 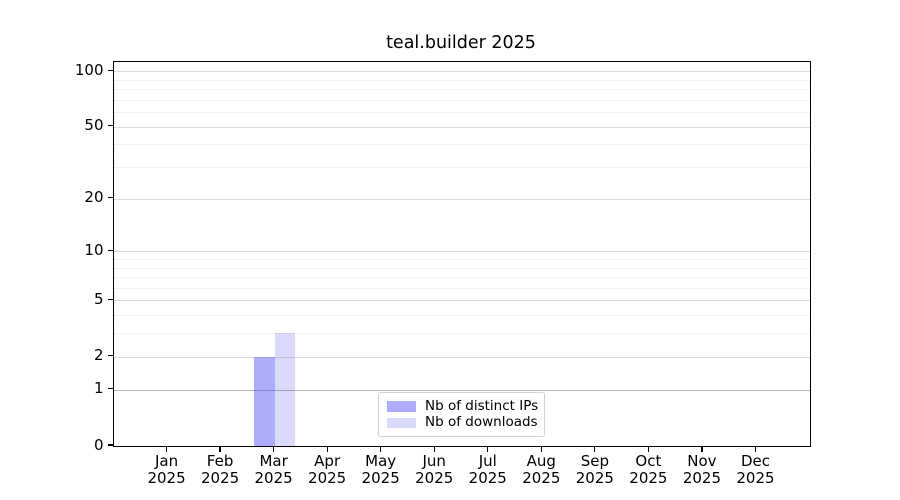 I want to click on legend-item: Nb of distinct IPs, so click(x=463, y=405).